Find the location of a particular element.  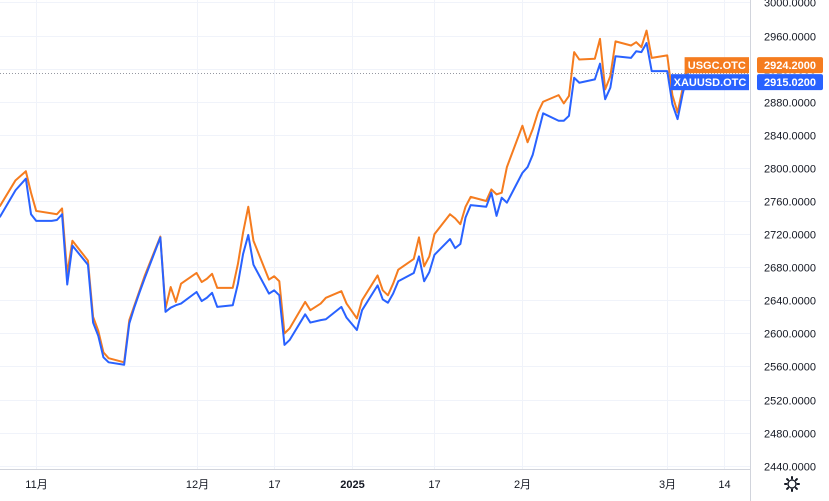

x-tick-label: 11月 is located at coordinates (36, 485).